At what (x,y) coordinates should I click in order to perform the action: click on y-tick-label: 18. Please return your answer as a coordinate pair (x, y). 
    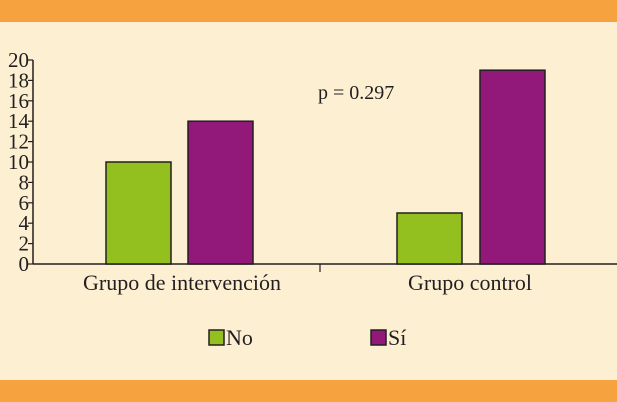
    Looking at the image, I should click on (18, 80).